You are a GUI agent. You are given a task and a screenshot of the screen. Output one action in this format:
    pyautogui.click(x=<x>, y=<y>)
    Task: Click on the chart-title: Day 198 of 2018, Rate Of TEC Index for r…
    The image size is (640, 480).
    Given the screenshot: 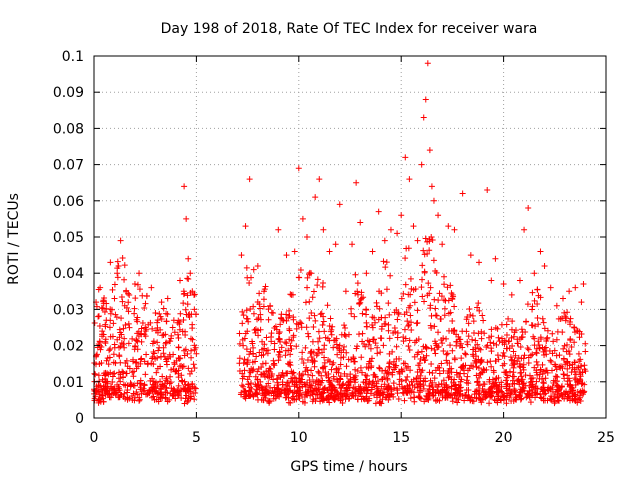 What is the action you would take?
    pyautogui.click(x=349, y=29)
    